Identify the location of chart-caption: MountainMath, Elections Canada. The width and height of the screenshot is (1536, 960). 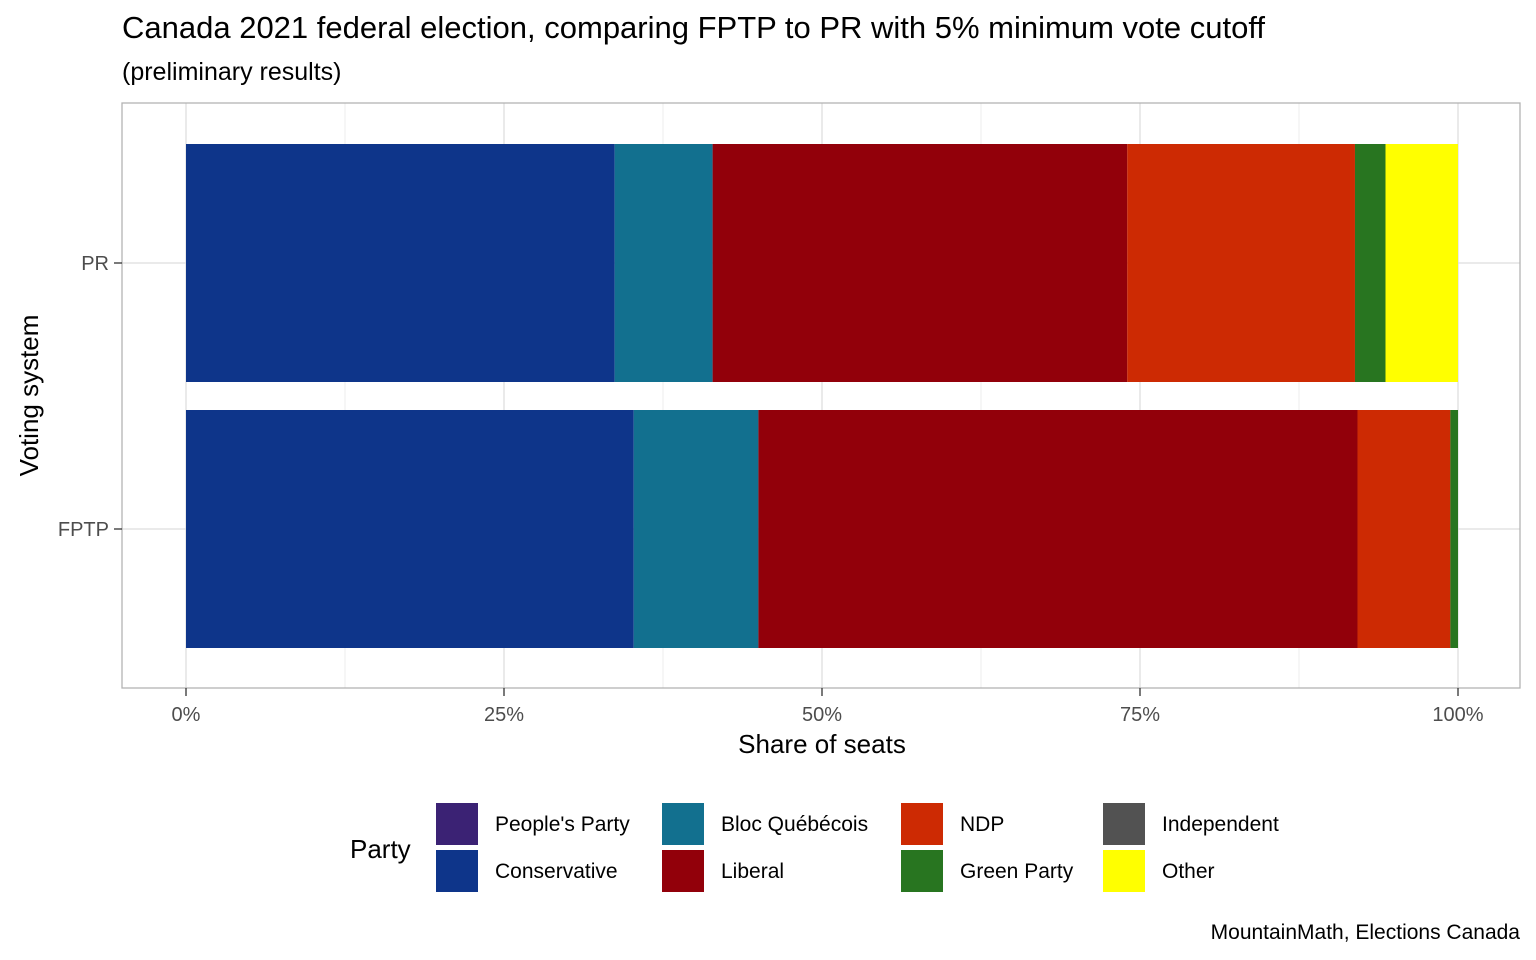
(1365, 932).